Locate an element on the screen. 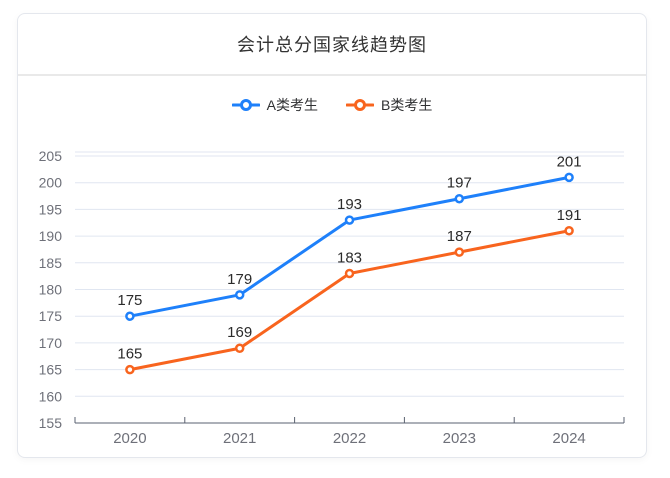  x-axis-label: 2020 is located at coordinates (129, 438).